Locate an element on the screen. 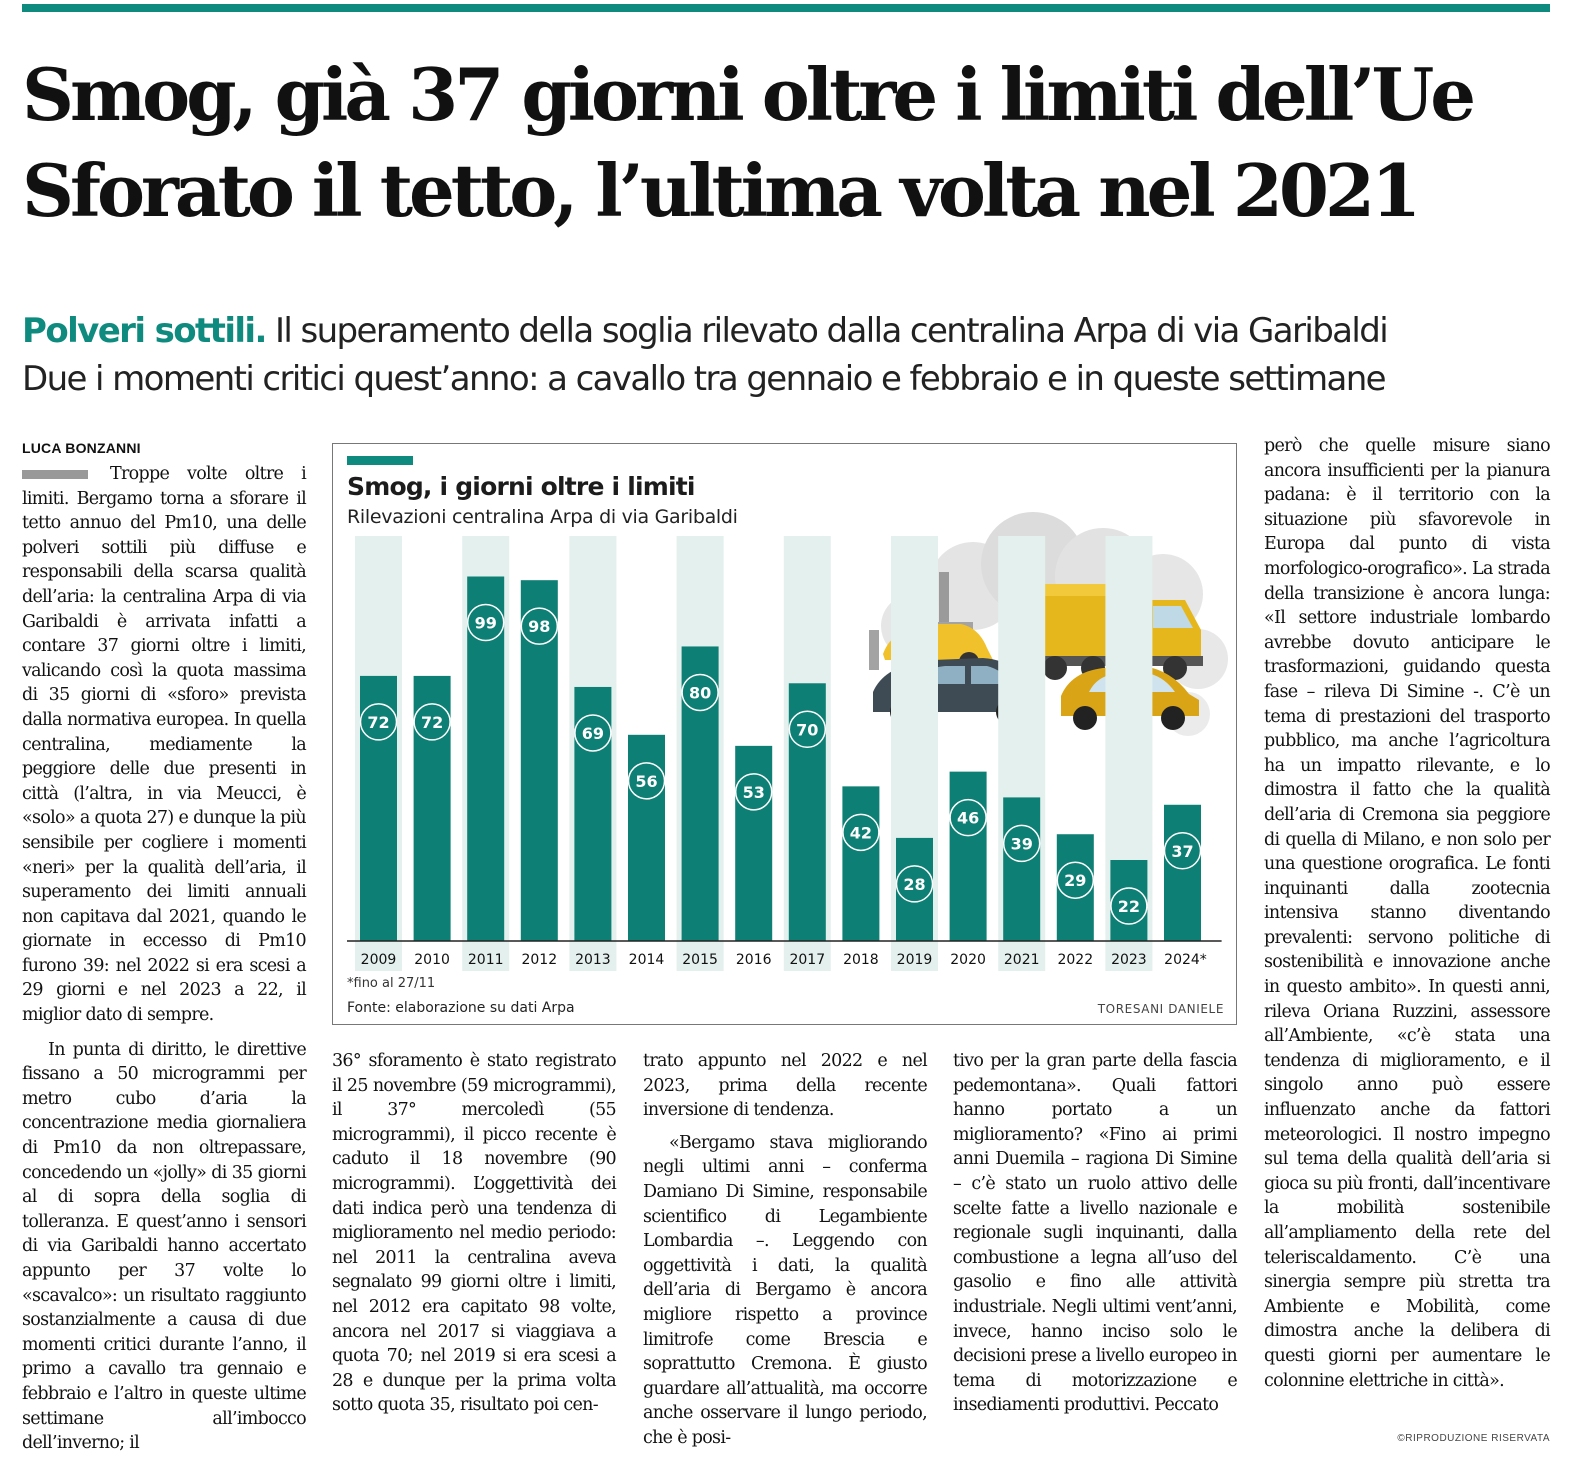 Image resolution: width=1583 pixels, height=1465 pixels. x-tick-label: 2014 is located at coordinates (647, 960).